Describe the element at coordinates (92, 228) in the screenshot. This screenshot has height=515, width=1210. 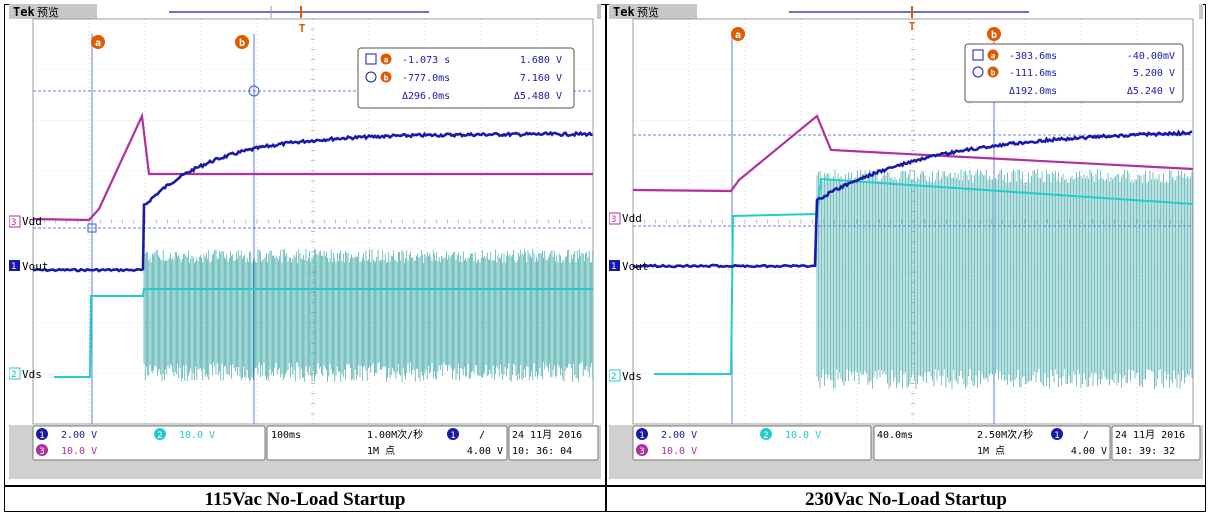
I see `cursor-a-marker` at that location.